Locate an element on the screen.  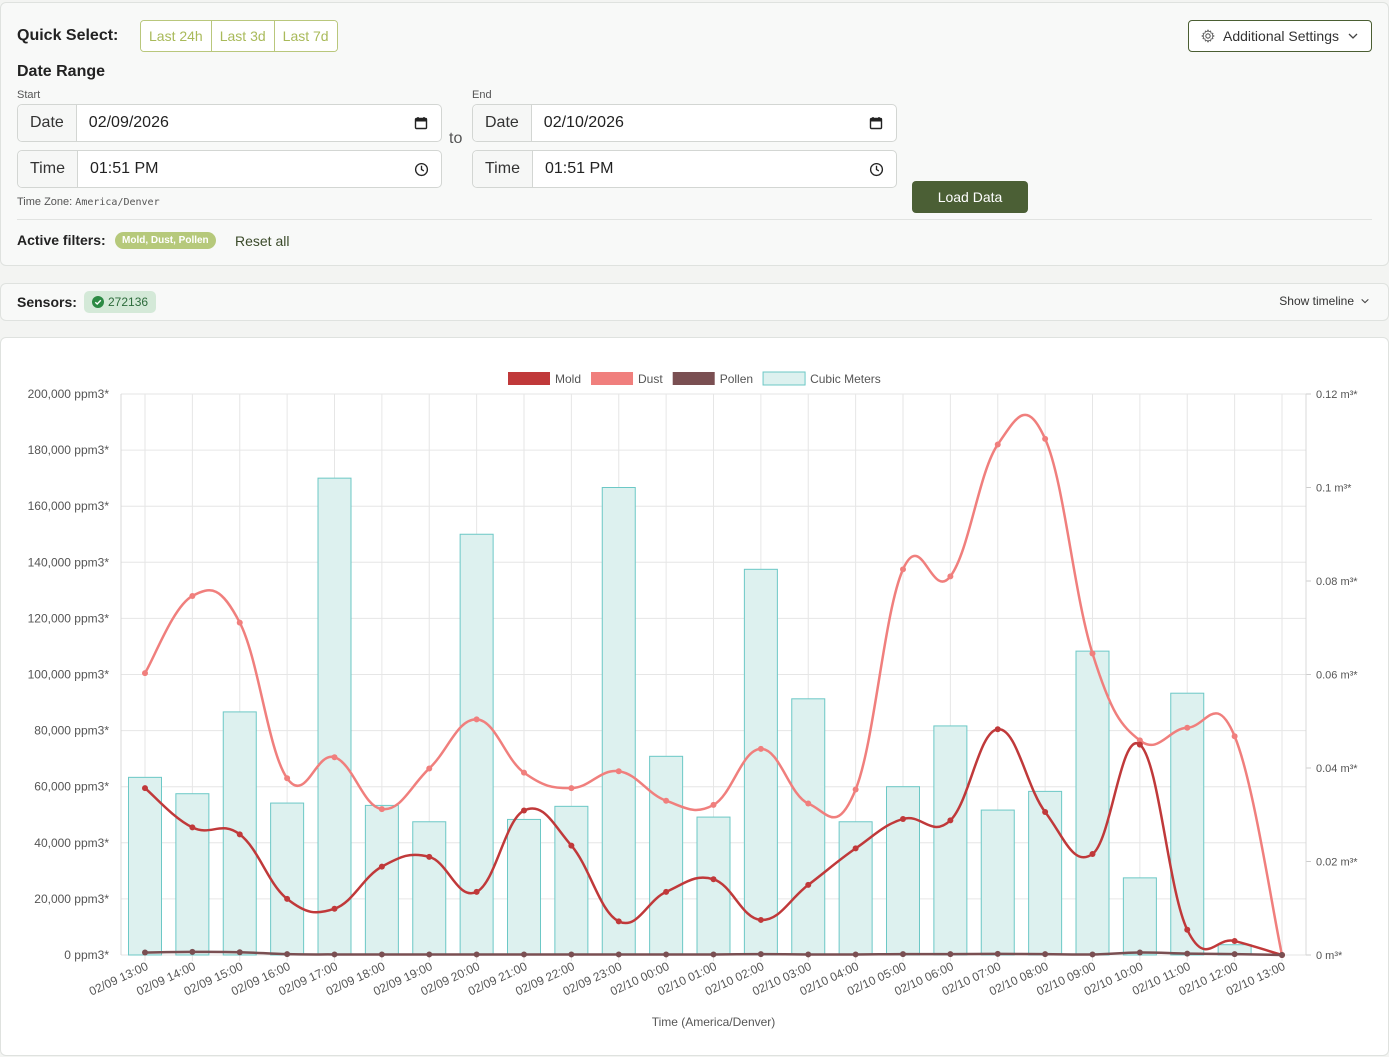
sensors-label: Sensors: is located at coordinates (47, 302).